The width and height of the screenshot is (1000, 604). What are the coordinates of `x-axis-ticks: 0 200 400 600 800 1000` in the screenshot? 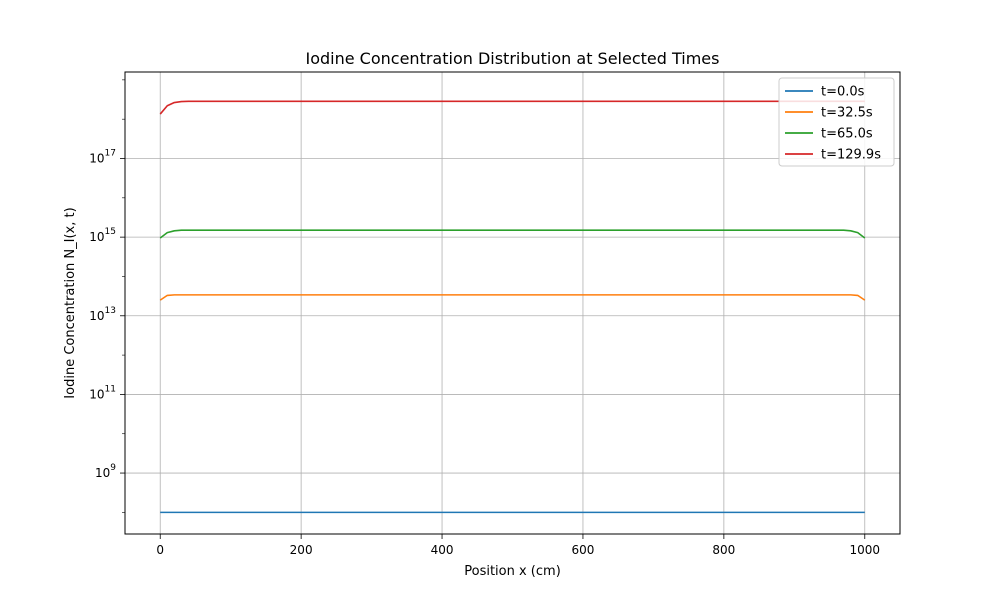 It's located at (518, 545).